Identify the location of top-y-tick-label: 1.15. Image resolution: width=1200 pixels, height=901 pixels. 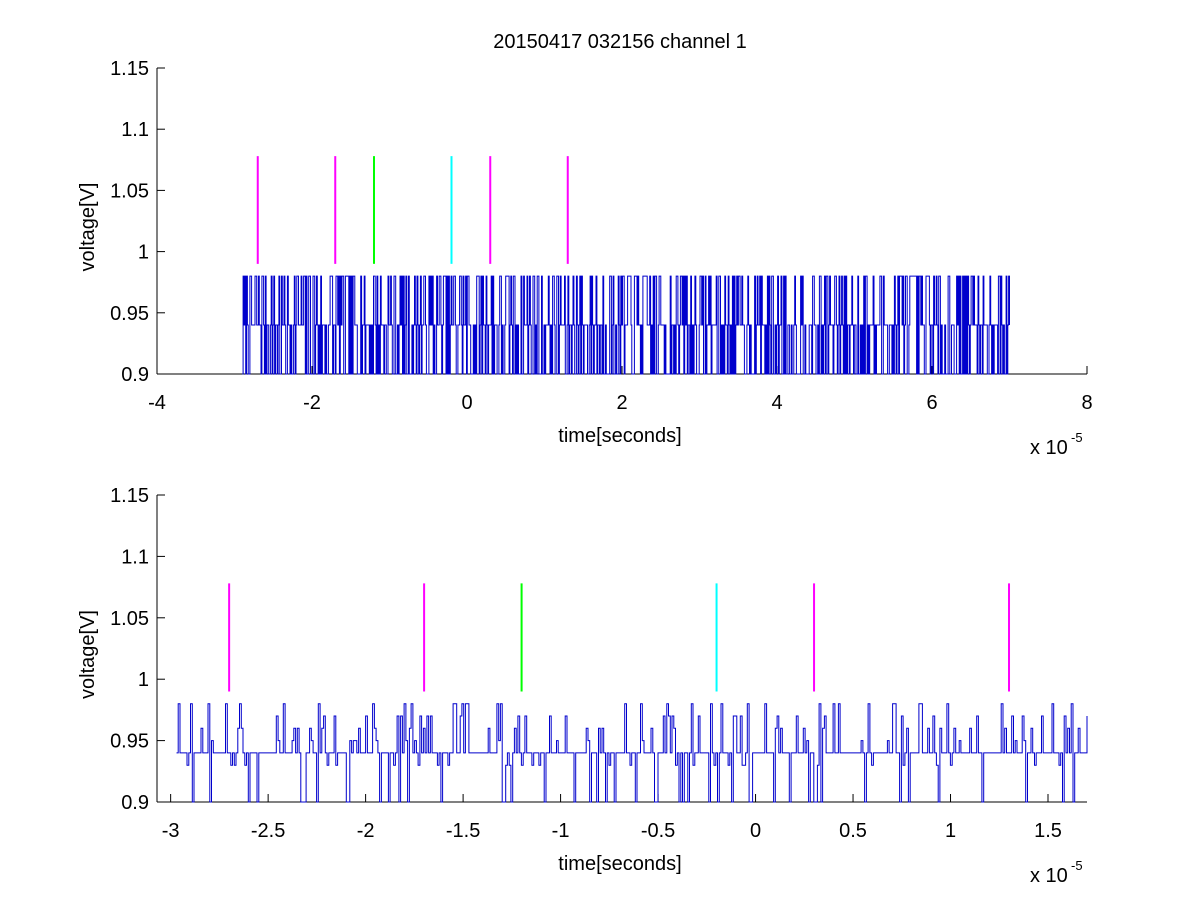
(129, 69).